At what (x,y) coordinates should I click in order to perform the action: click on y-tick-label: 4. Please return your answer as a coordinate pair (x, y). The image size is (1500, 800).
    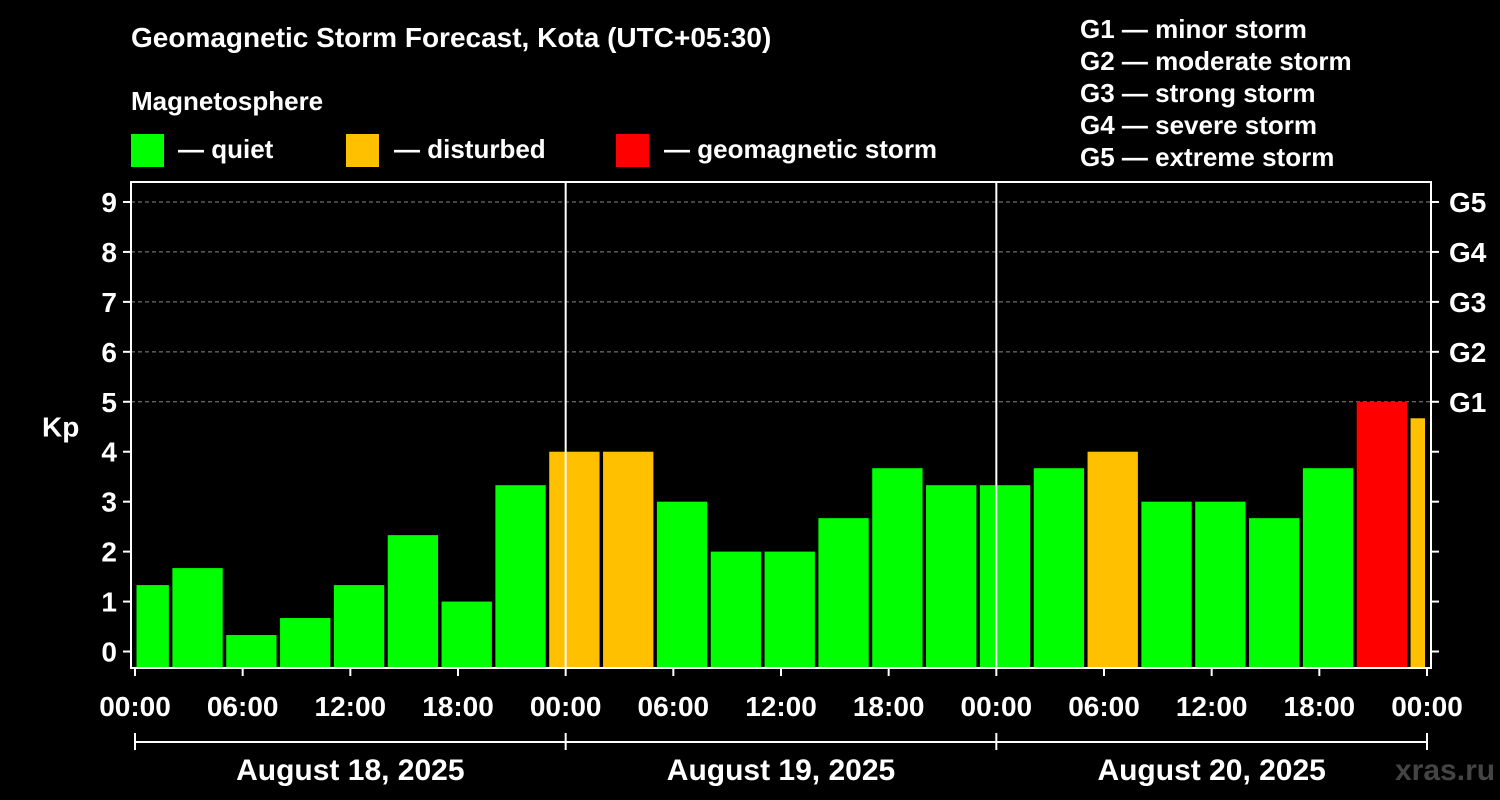
    Looking at the image, I should click on (109, 452).